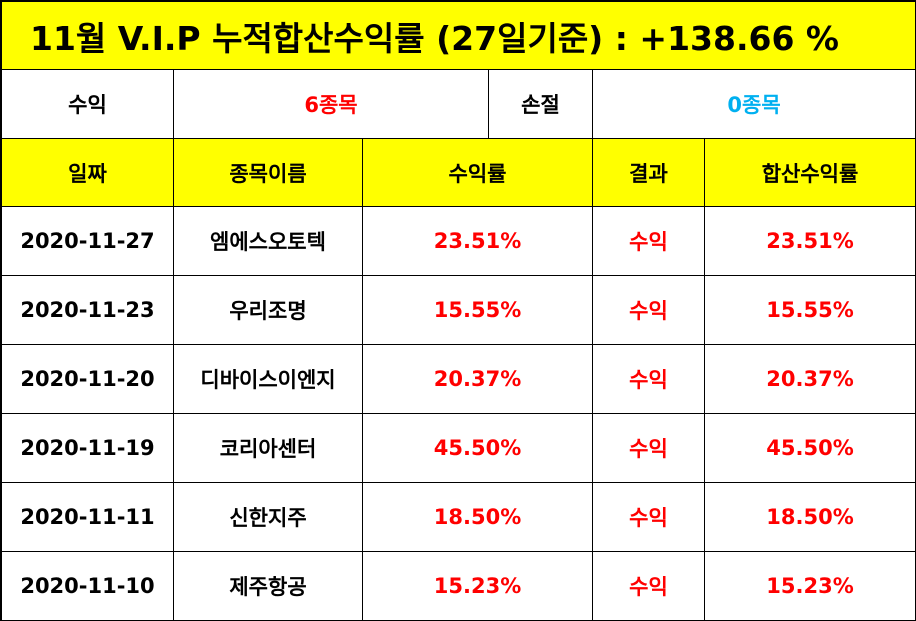 This screenshot has height=621, width=916. Describe the element at coordinates (268, 586) in the screenshot. I see `row-name: 제주항공` at that location.